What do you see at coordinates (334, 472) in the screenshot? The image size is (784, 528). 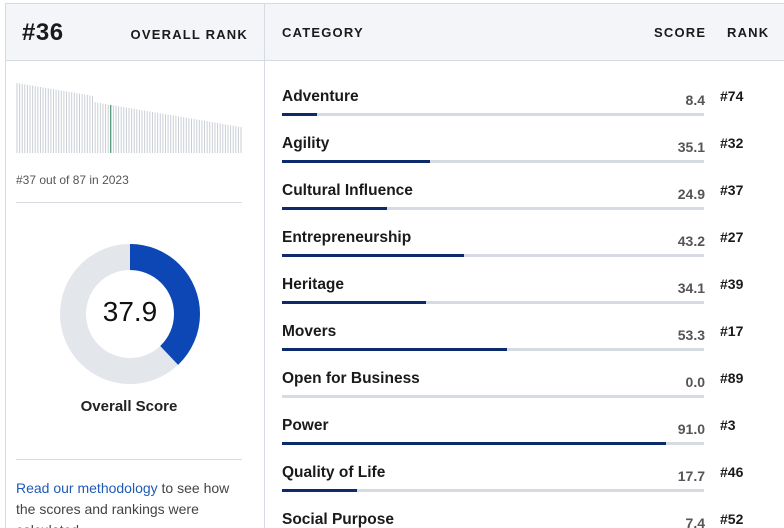 I see `category-name: Quality of Life` at bounding box center [334, 472].